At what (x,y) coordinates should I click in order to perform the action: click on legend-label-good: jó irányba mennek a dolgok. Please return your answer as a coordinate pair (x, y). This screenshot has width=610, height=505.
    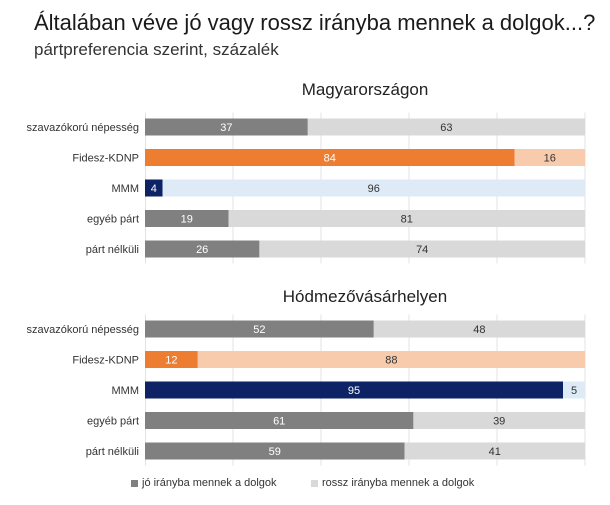
    Looking at the image, I should click on (209, 483).